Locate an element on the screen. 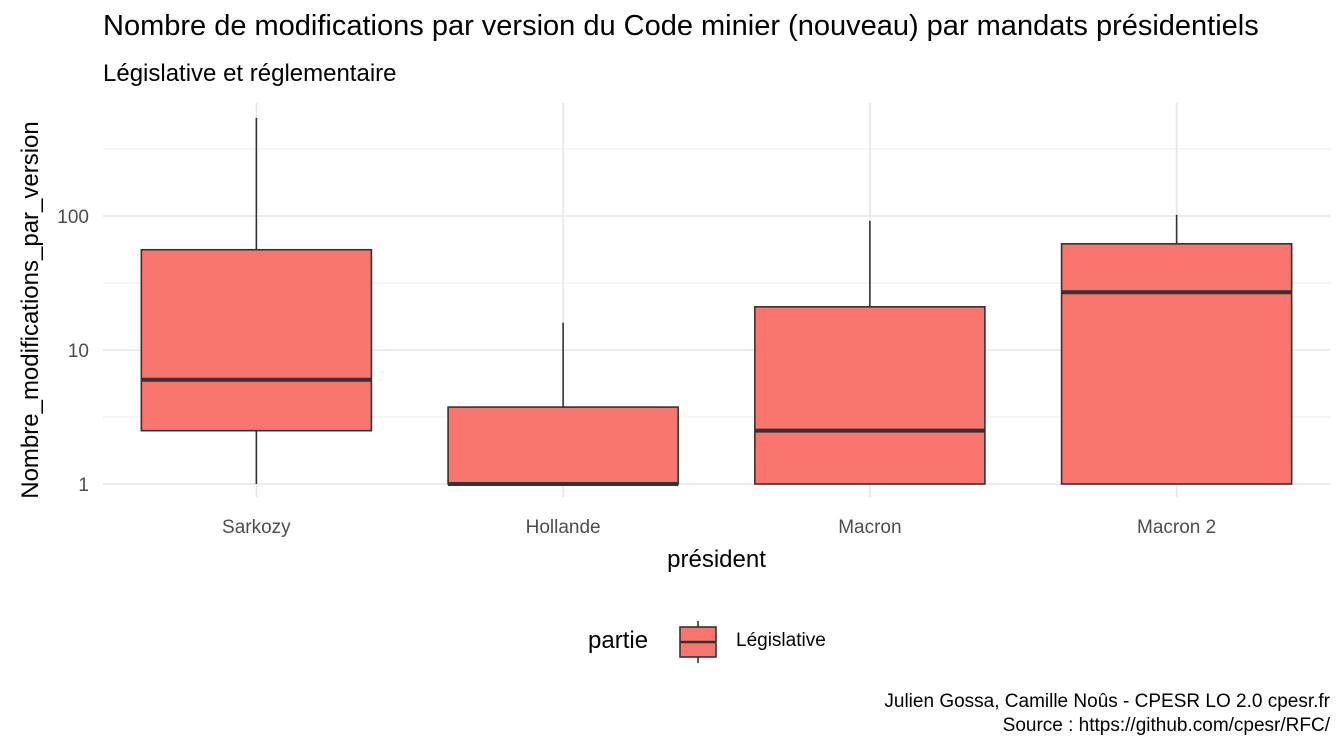  x-tick-label: Macron 2 is located at coordinates (1176, 527).